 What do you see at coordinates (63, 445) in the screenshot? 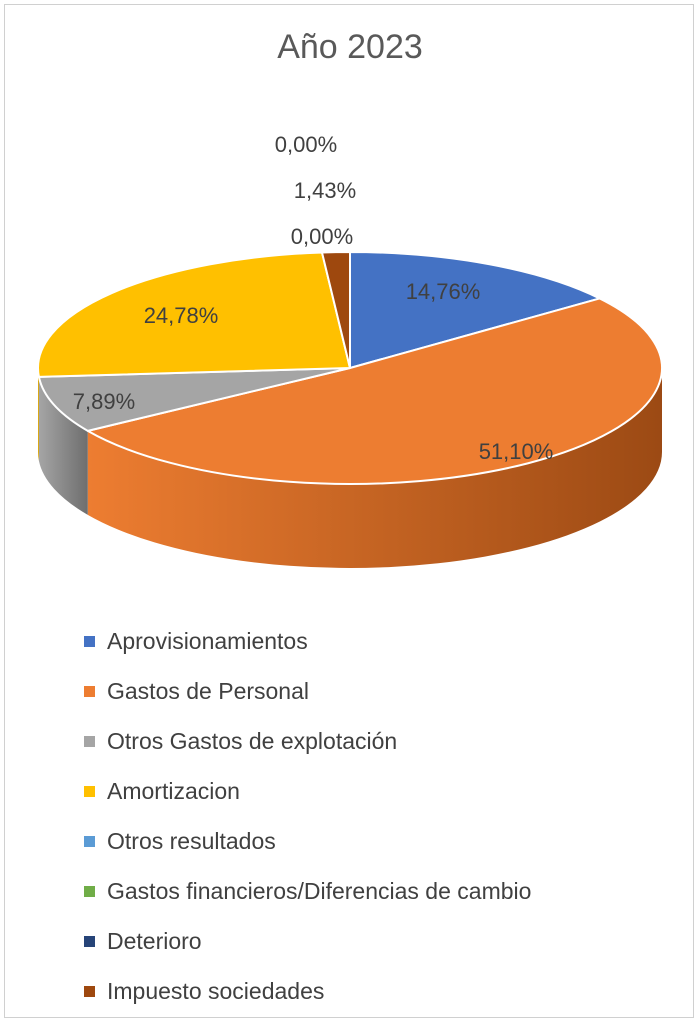
I see `pie-side-otros-gastos-de-explotacion` at bounding box center [63, 445].